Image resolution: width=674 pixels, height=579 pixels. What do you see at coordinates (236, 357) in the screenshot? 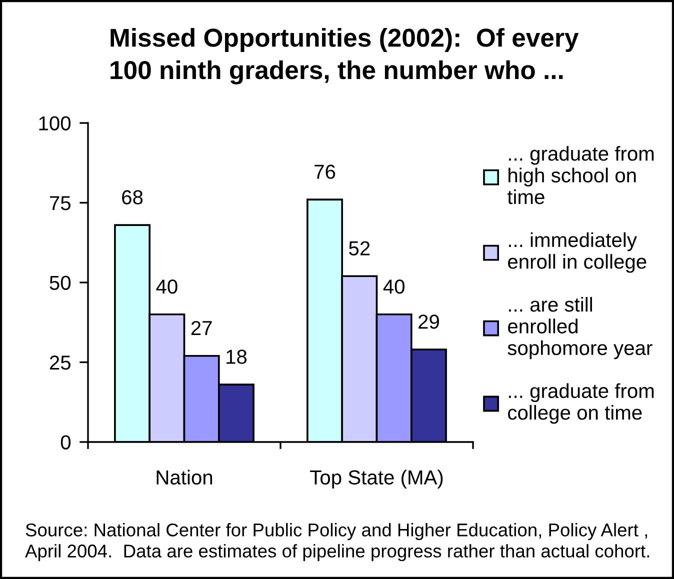
I see `data-label: 18` at bounding box center [236, 357].